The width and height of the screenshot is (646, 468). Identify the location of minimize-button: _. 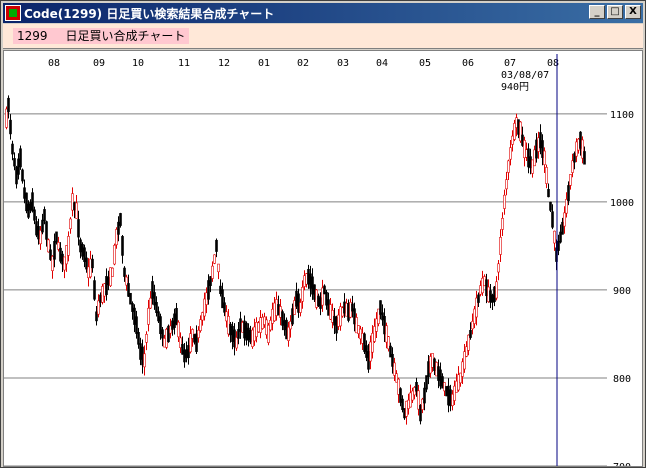
(597, 12).